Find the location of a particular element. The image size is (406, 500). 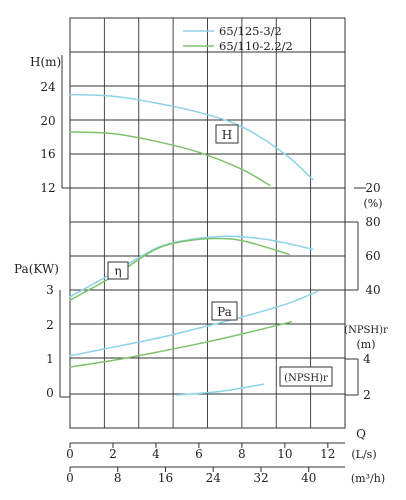

x-axis-m3h-tick-label: 24 is located at coordinates (214, 478).